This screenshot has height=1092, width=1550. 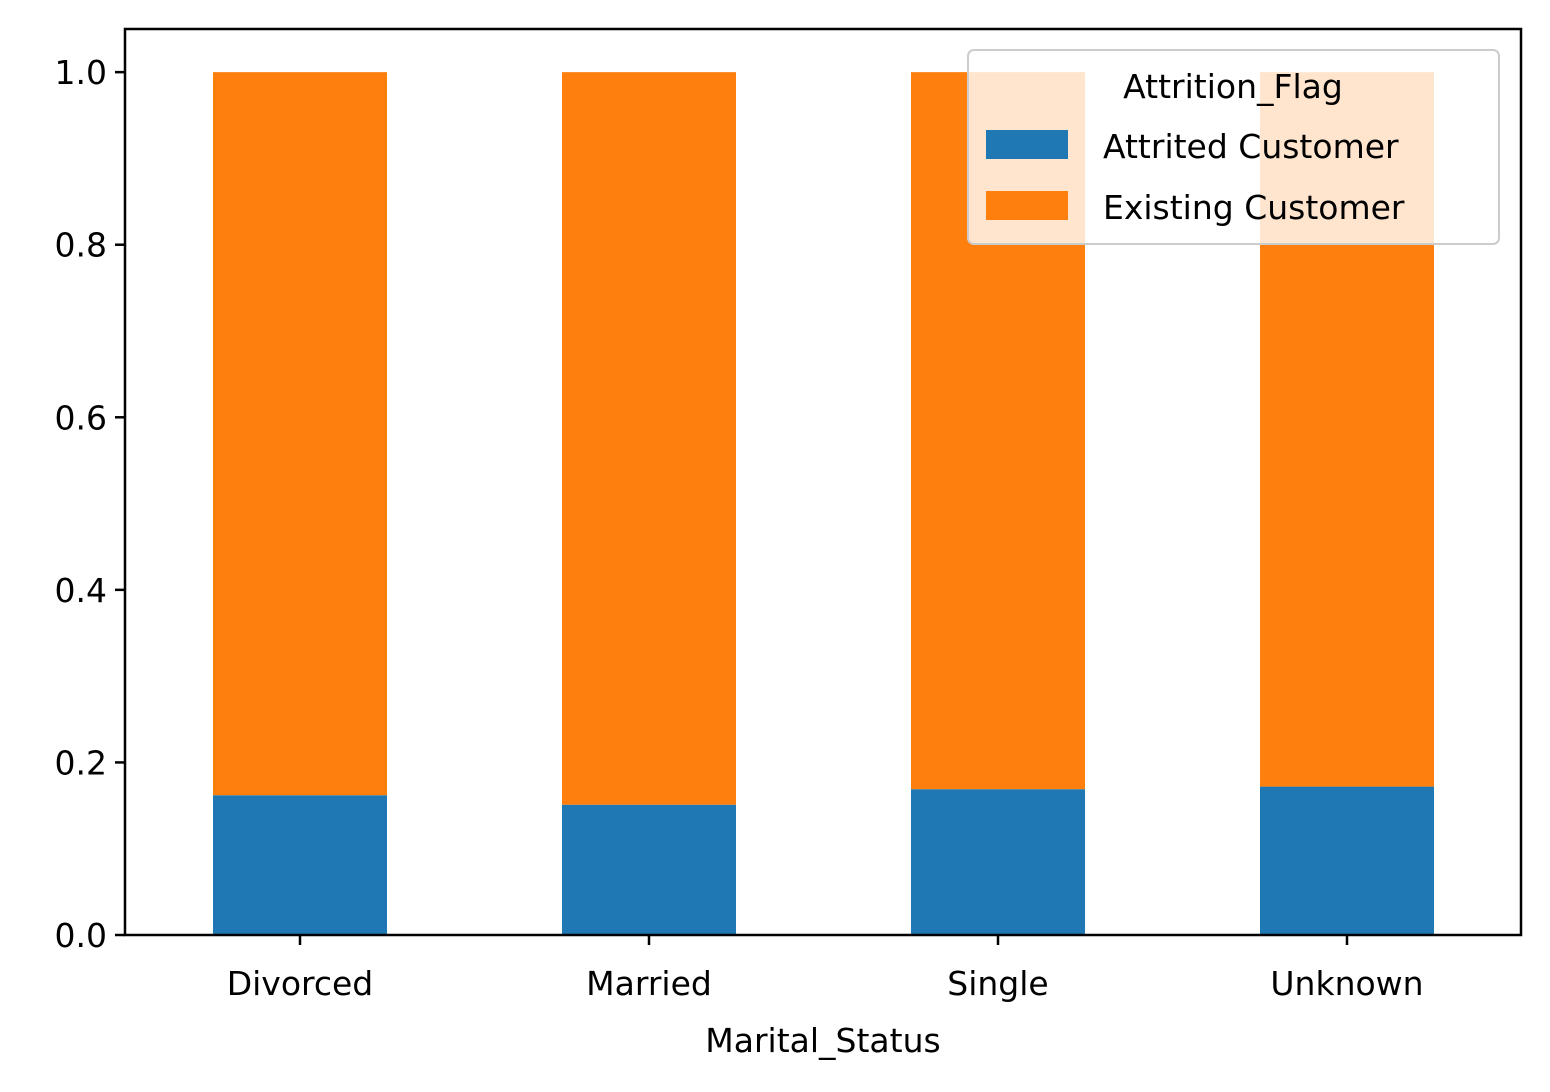 I want to click on bar-divorced-attrited, so click(x=300, y=865).